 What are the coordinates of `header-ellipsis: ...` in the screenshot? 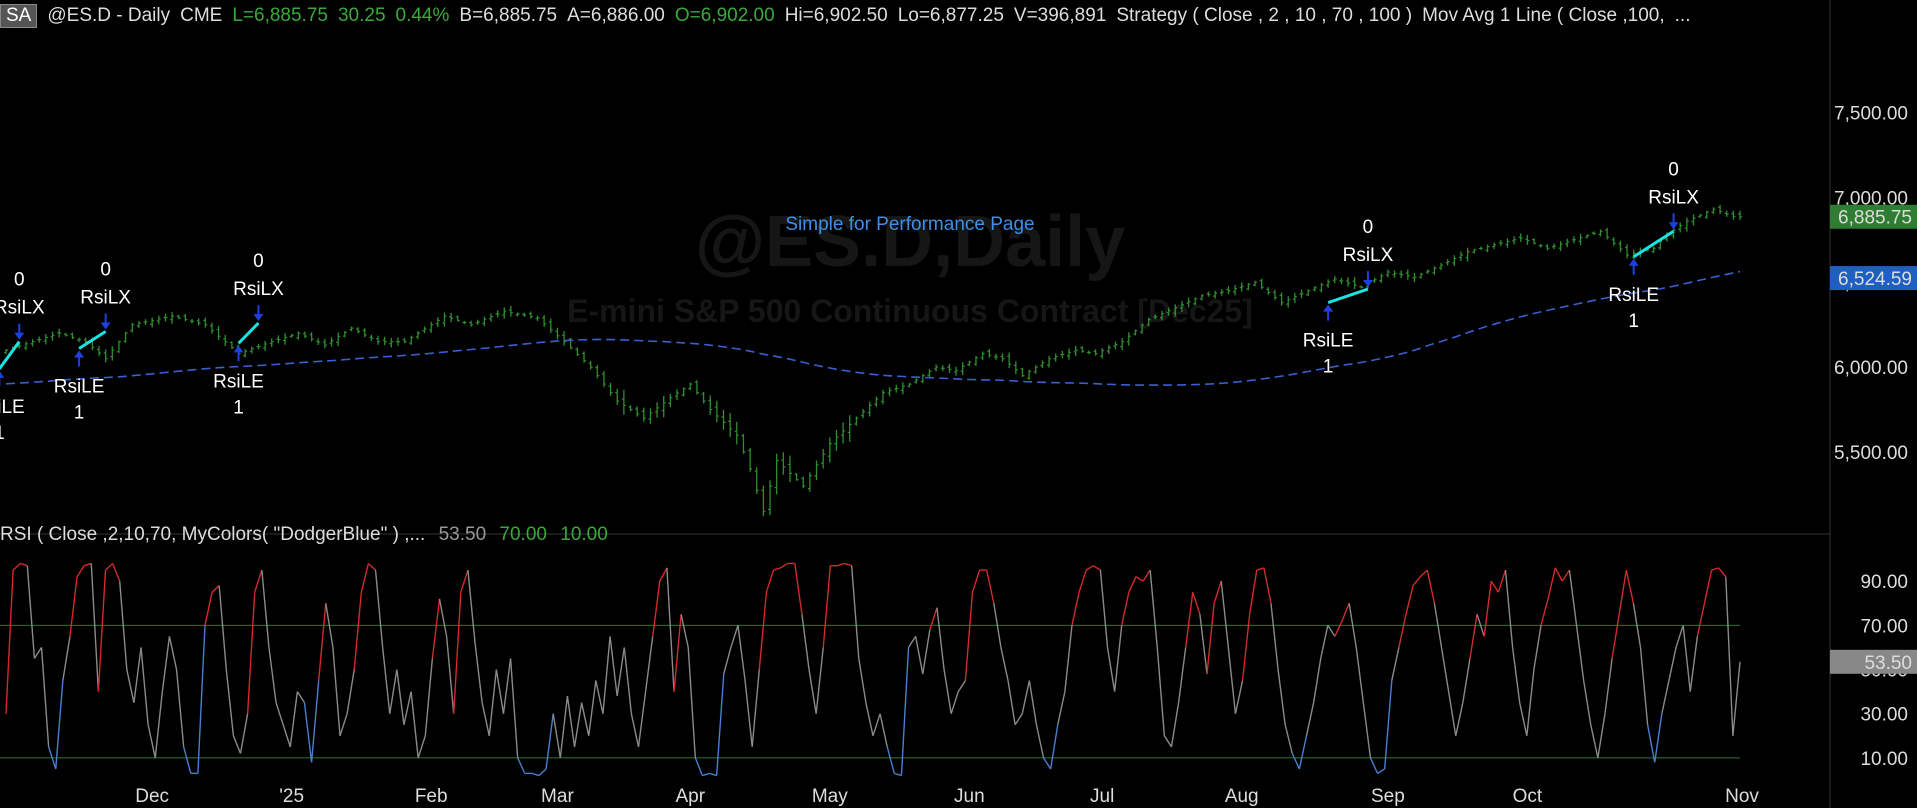 It's located at (1682, 15).